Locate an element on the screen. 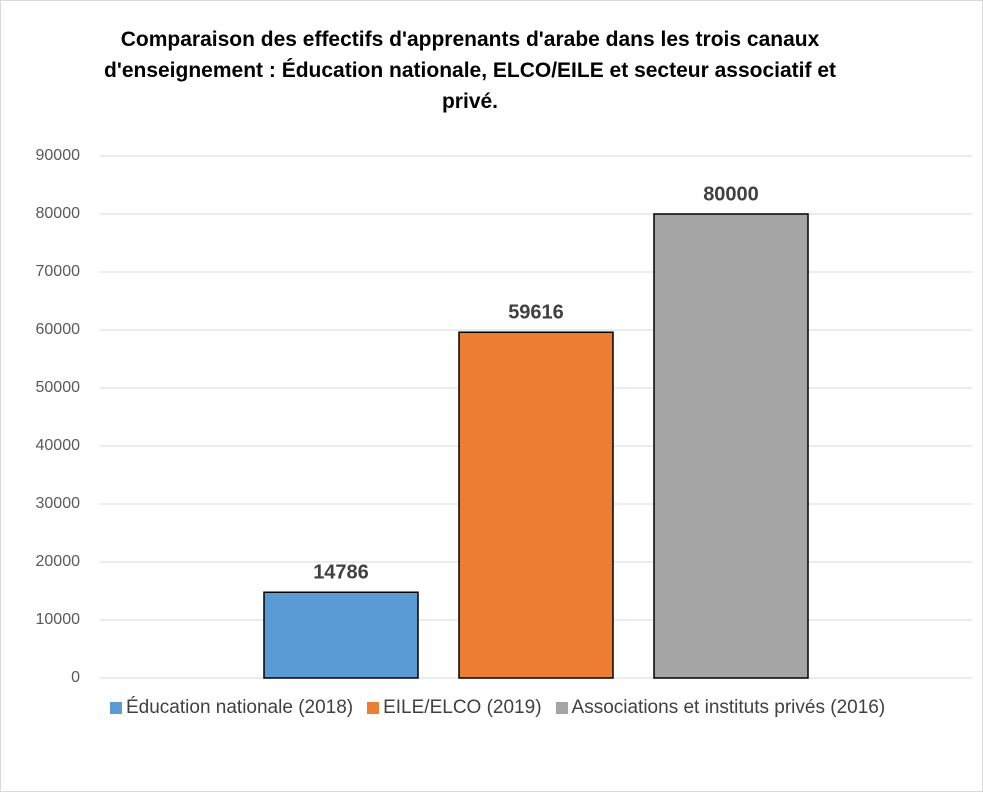 This screenshot has width=983, height=792. legend-item: EILE/ELCO (2019) is located at coordinates (454, 708).